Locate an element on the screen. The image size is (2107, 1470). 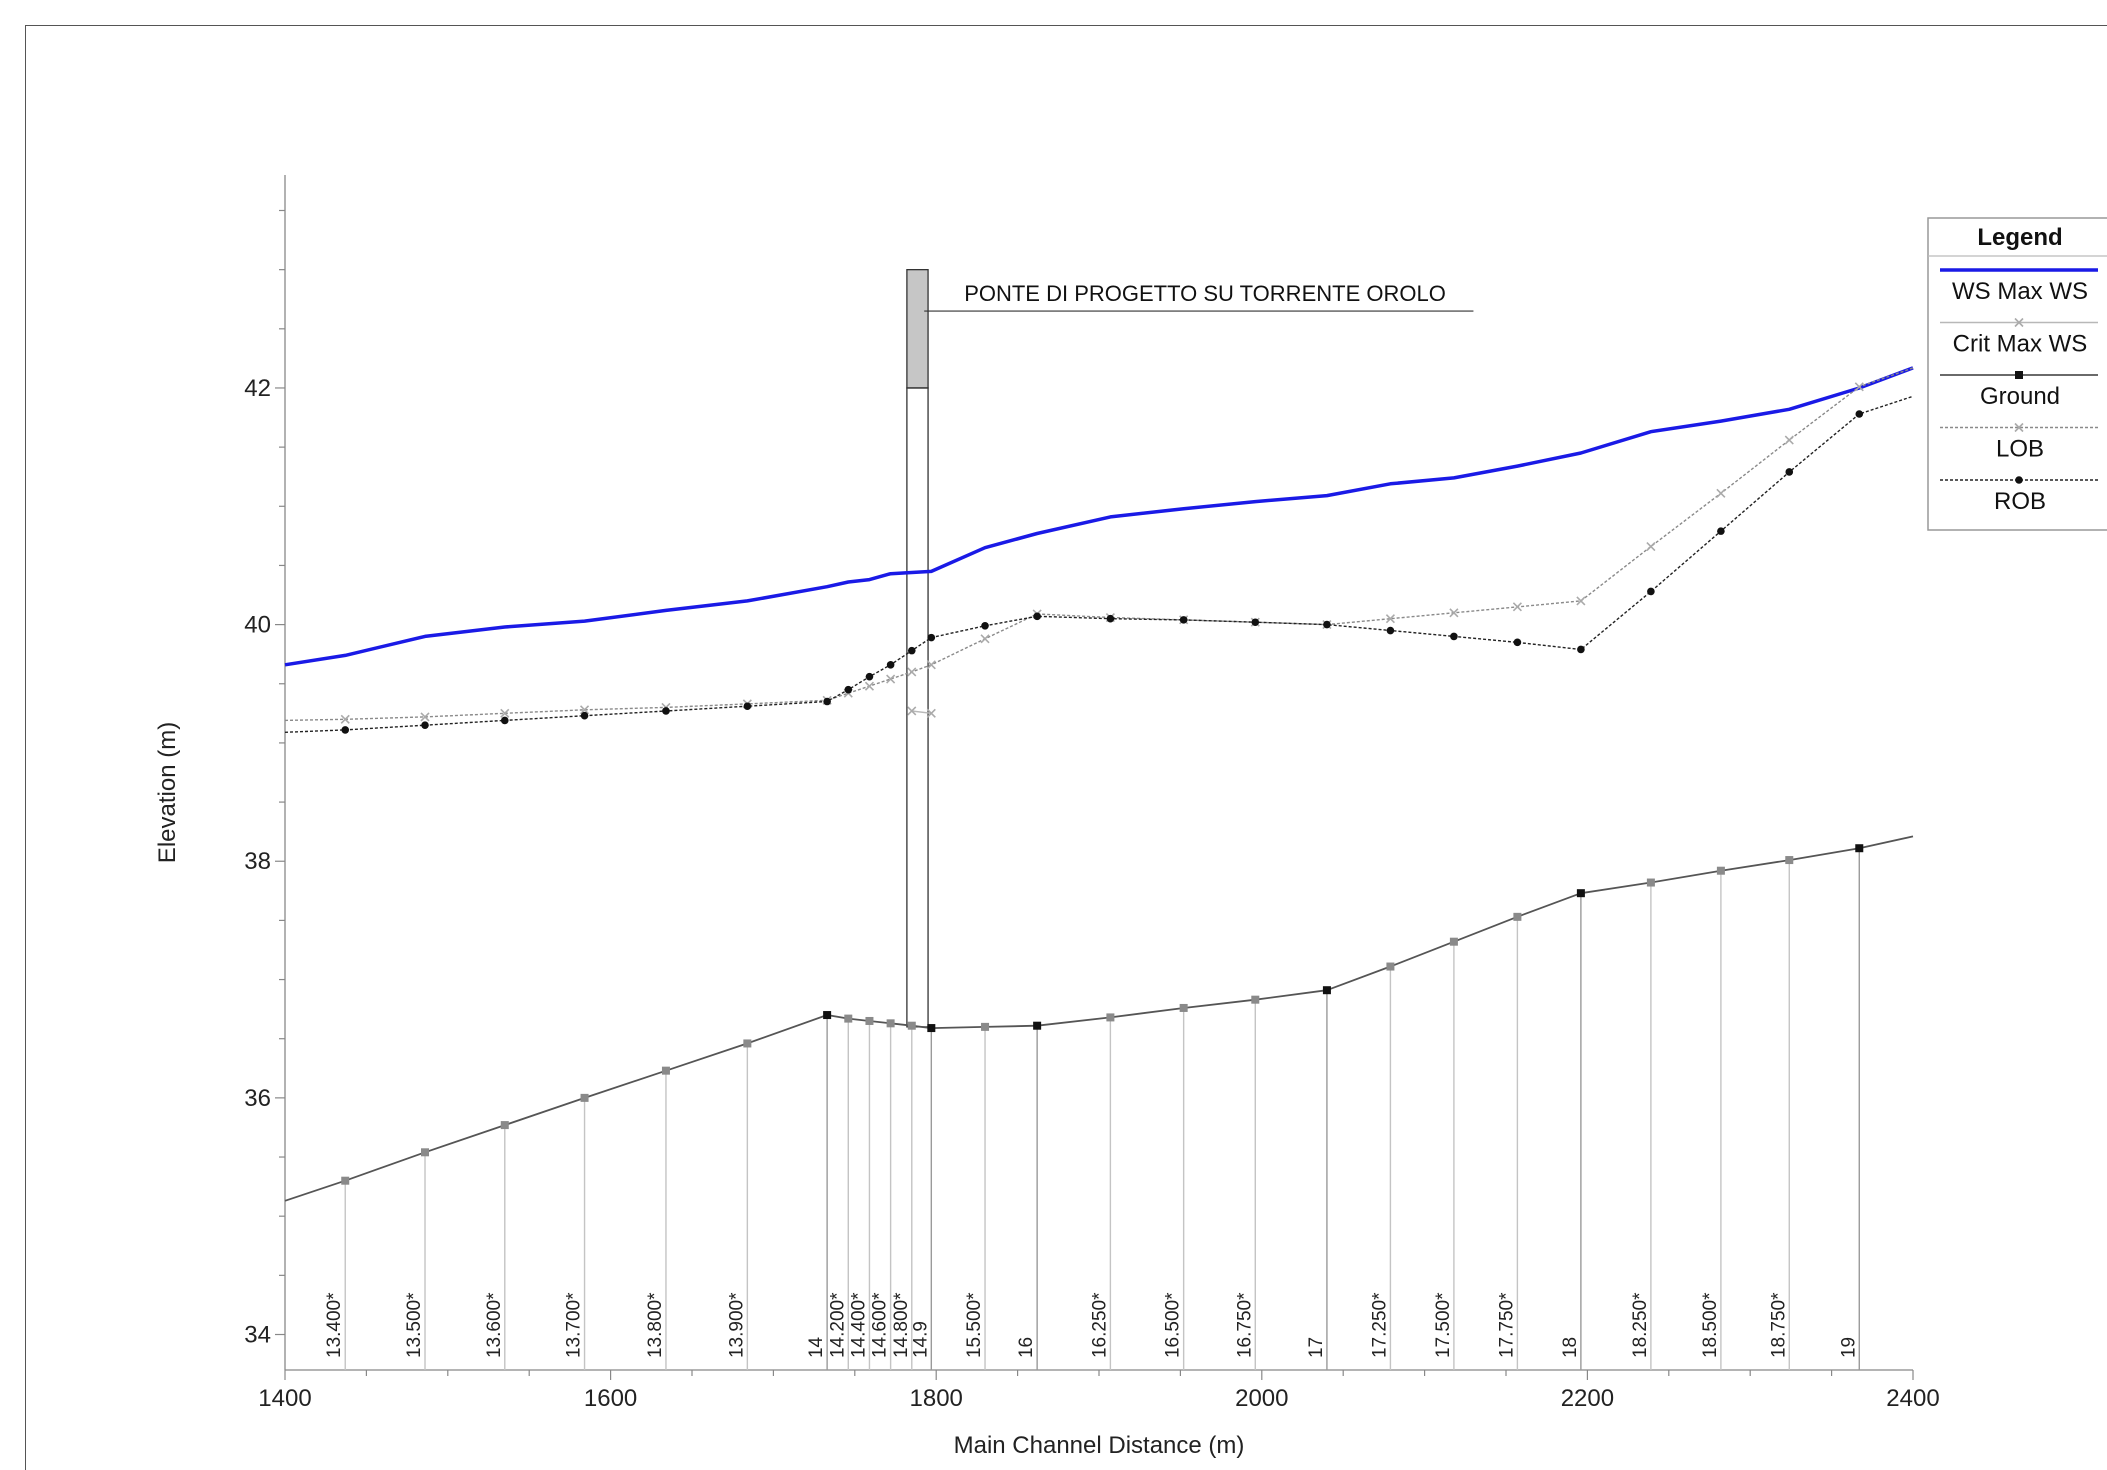
legend-label: LOB is located at coordinates (2020, 449).